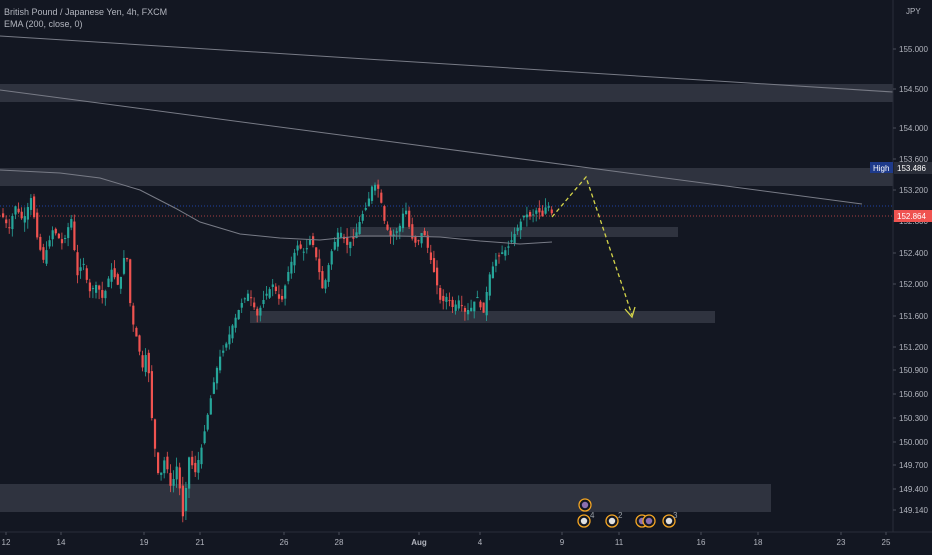  What do you see at coordinates (43, 24) in the screenshot?
I see `indicator-label: EMA (200, close, 0)` at bounding box center [43, 24].